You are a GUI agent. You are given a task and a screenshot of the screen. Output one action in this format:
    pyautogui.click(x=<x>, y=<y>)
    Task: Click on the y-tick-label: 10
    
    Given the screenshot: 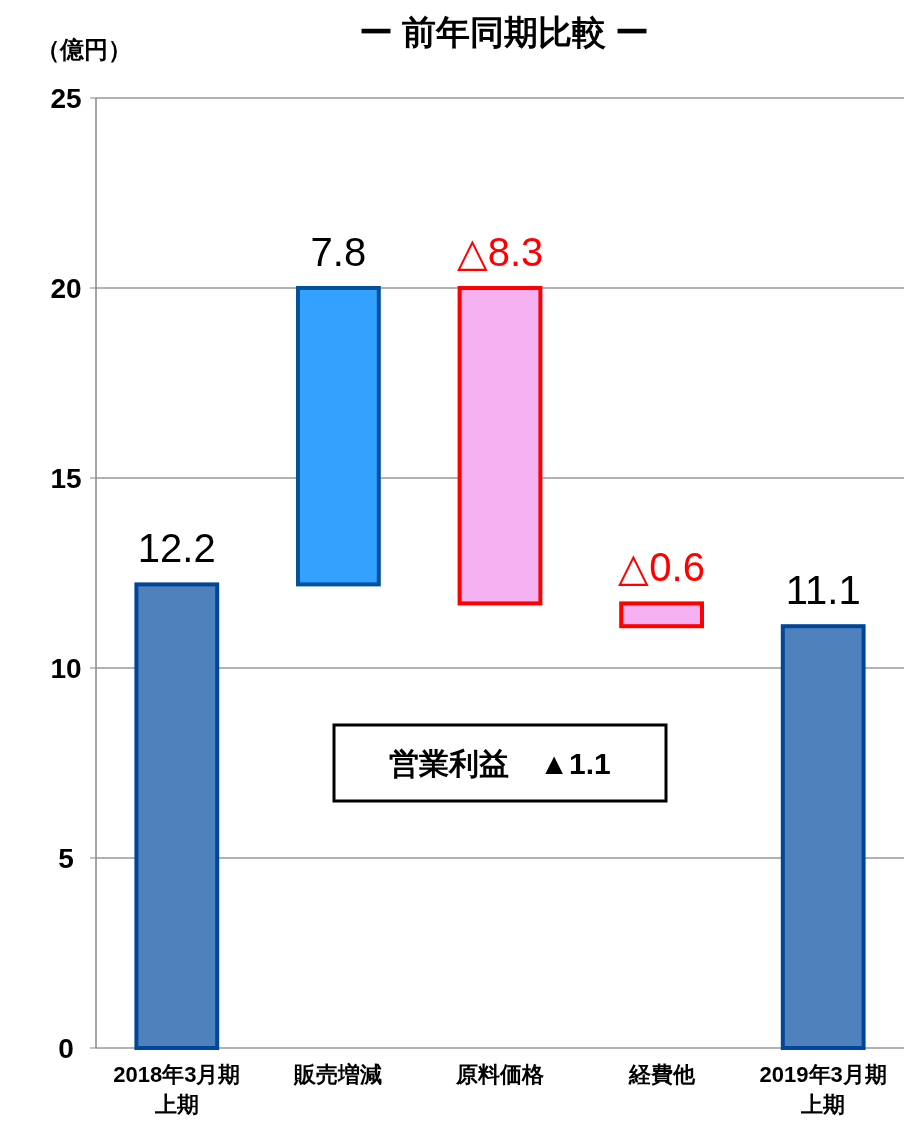 What is the action you would take?
    pyautogui.click(x=66, y=668)
    